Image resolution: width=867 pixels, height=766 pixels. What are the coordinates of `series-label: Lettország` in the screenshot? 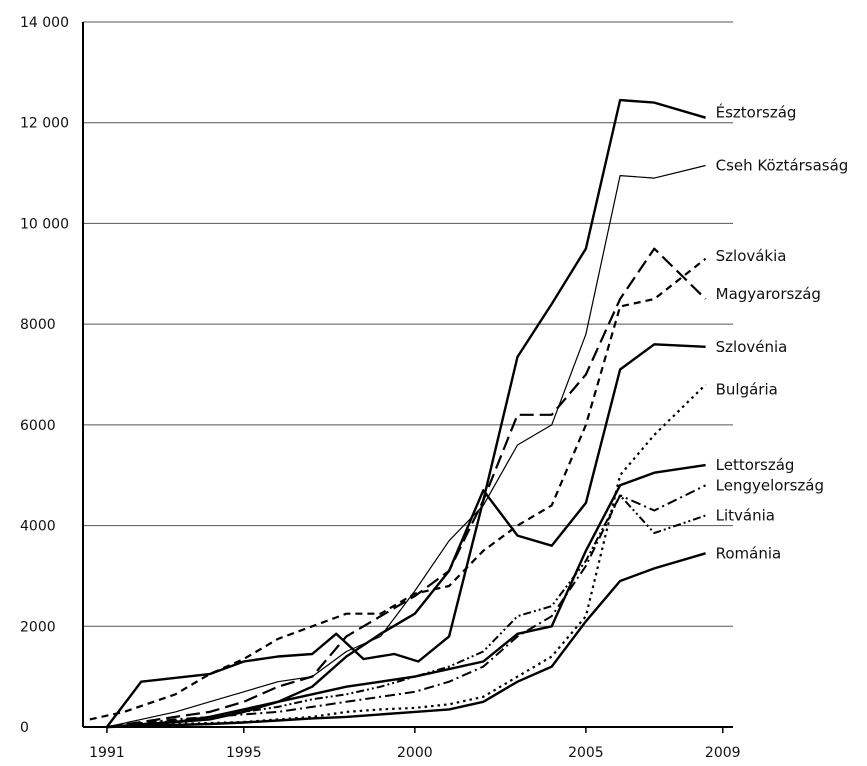 It's located at (755, 465).